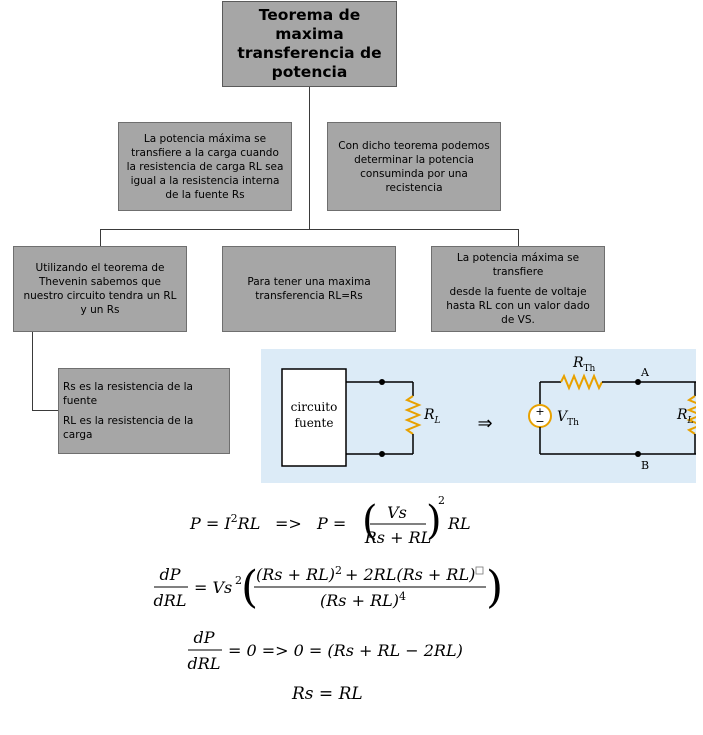 The image size is (703, 735). I want to click on equivalence-arrow-icon: ⇒, so click(484, 423).